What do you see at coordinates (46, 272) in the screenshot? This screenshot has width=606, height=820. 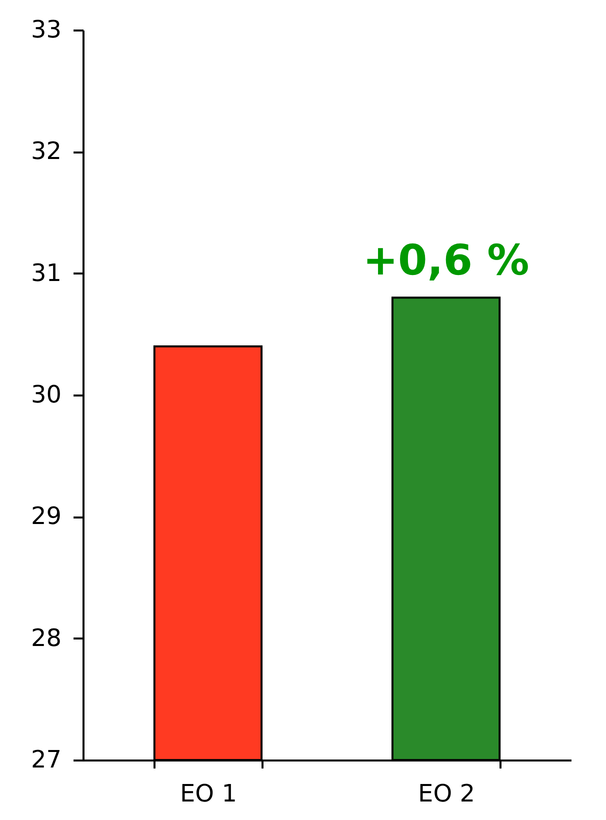 I see `y-tick-label: 31` at bounding box center [46, 272].